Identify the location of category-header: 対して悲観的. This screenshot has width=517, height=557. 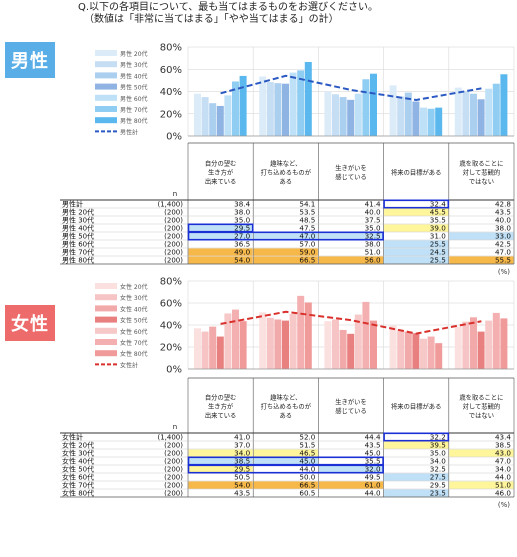
(482, 172).